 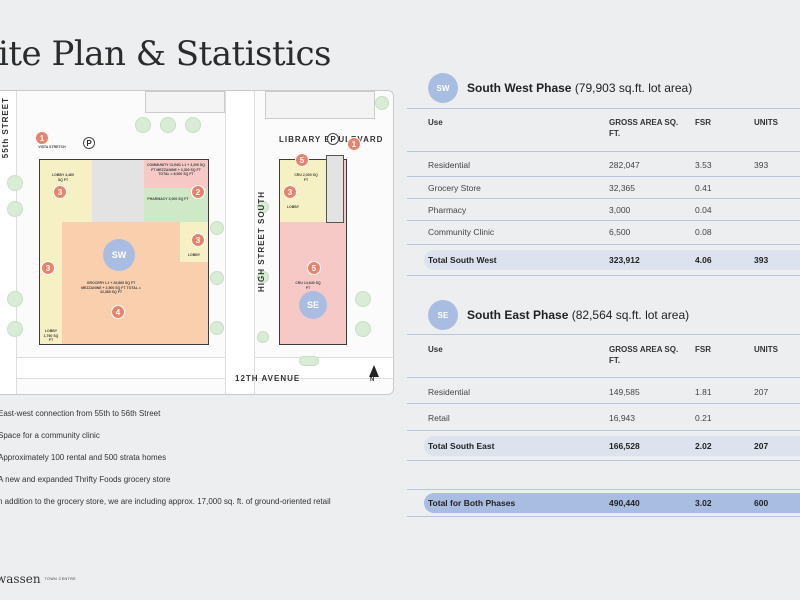 I want to click on sw-row-gross: 3,000, so click(x=620, y=210).